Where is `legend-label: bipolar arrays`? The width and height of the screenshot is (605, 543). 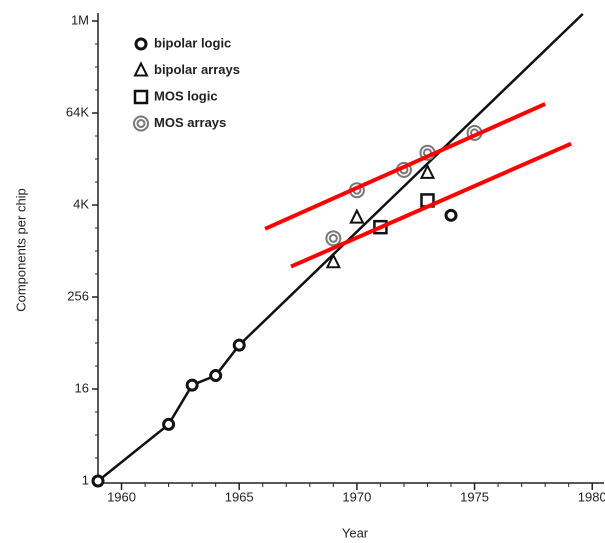
legend-label: bipolar arrays is located at coordinates (197, 69).